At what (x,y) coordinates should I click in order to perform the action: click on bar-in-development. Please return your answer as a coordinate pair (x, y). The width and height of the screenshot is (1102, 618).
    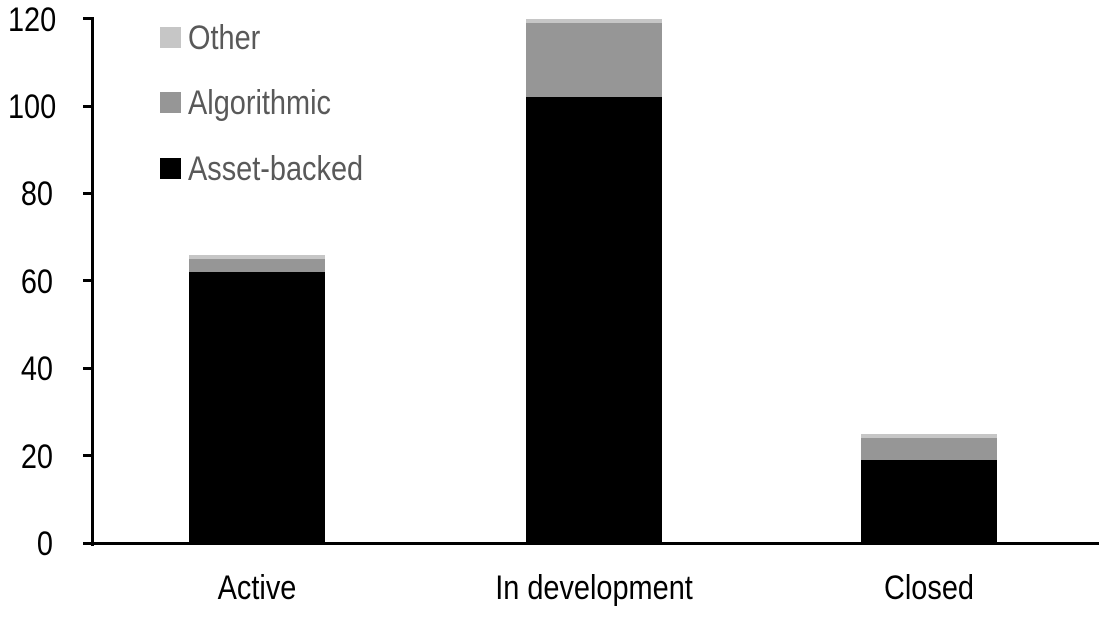
    Looking at the image, I should click on (594, 280).